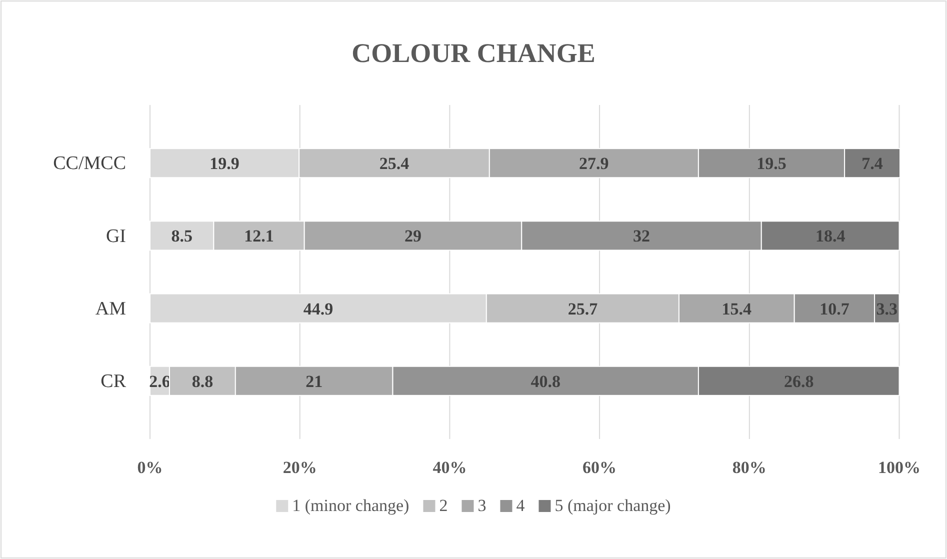  What do you see at coordinates (394, 164) in the screenshot?
I see `data-label: 25.4` at bounding box center [394, 164].